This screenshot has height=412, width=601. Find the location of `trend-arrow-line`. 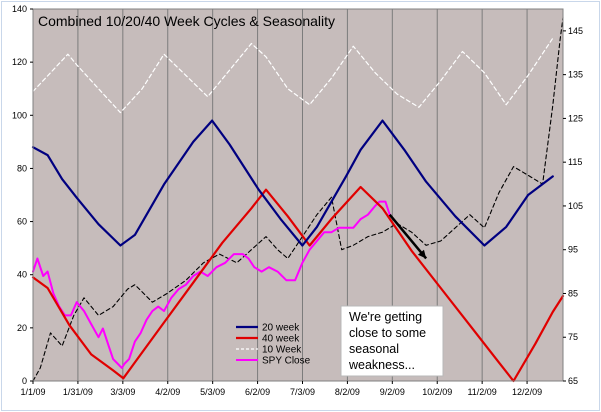

trend-arrow-line is located at coordinates (408, 236).